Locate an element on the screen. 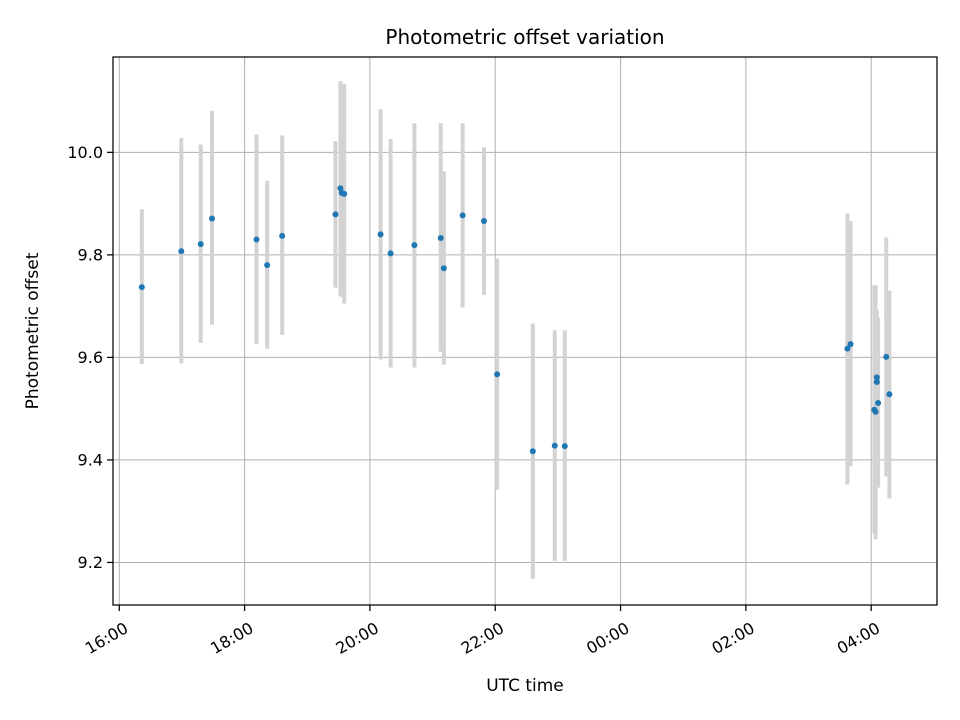 This screenshot has height=720, width=960. y-axis-title: Photometric offset is located at coordinates (33, 330).